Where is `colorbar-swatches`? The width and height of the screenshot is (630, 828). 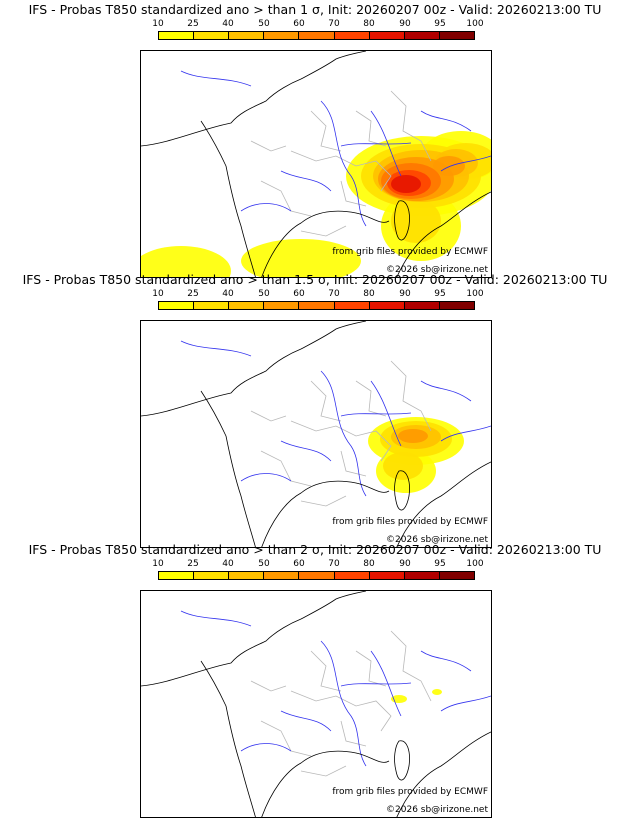
colorbar-swatches is located at coordinates (316, 575).